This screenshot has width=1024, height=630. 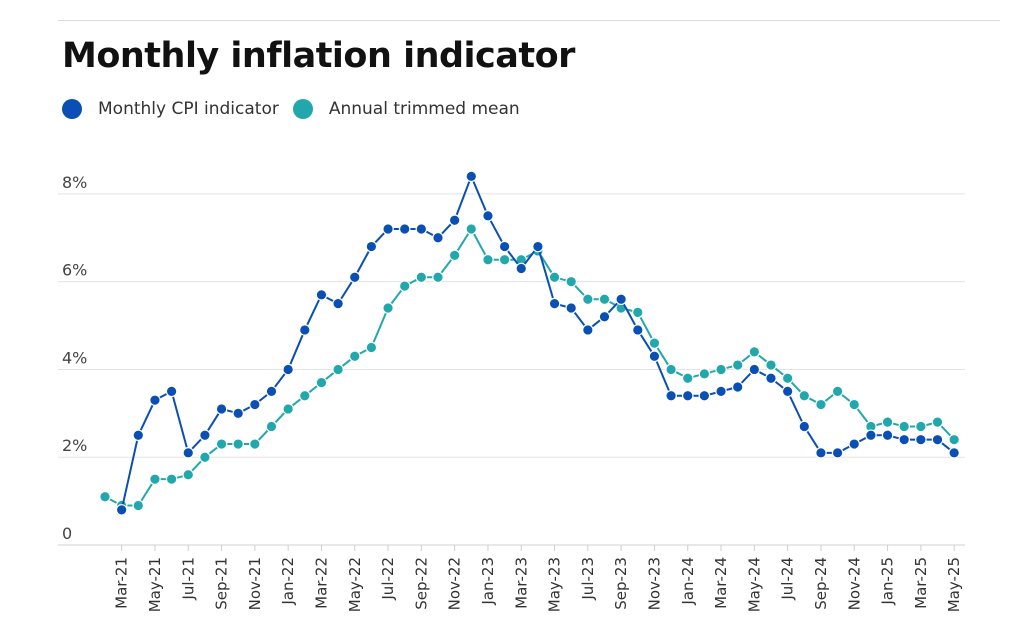 I want to click on legend-item-trimmed-mean: Annual trimmed mean, so click(x=406, y=109).